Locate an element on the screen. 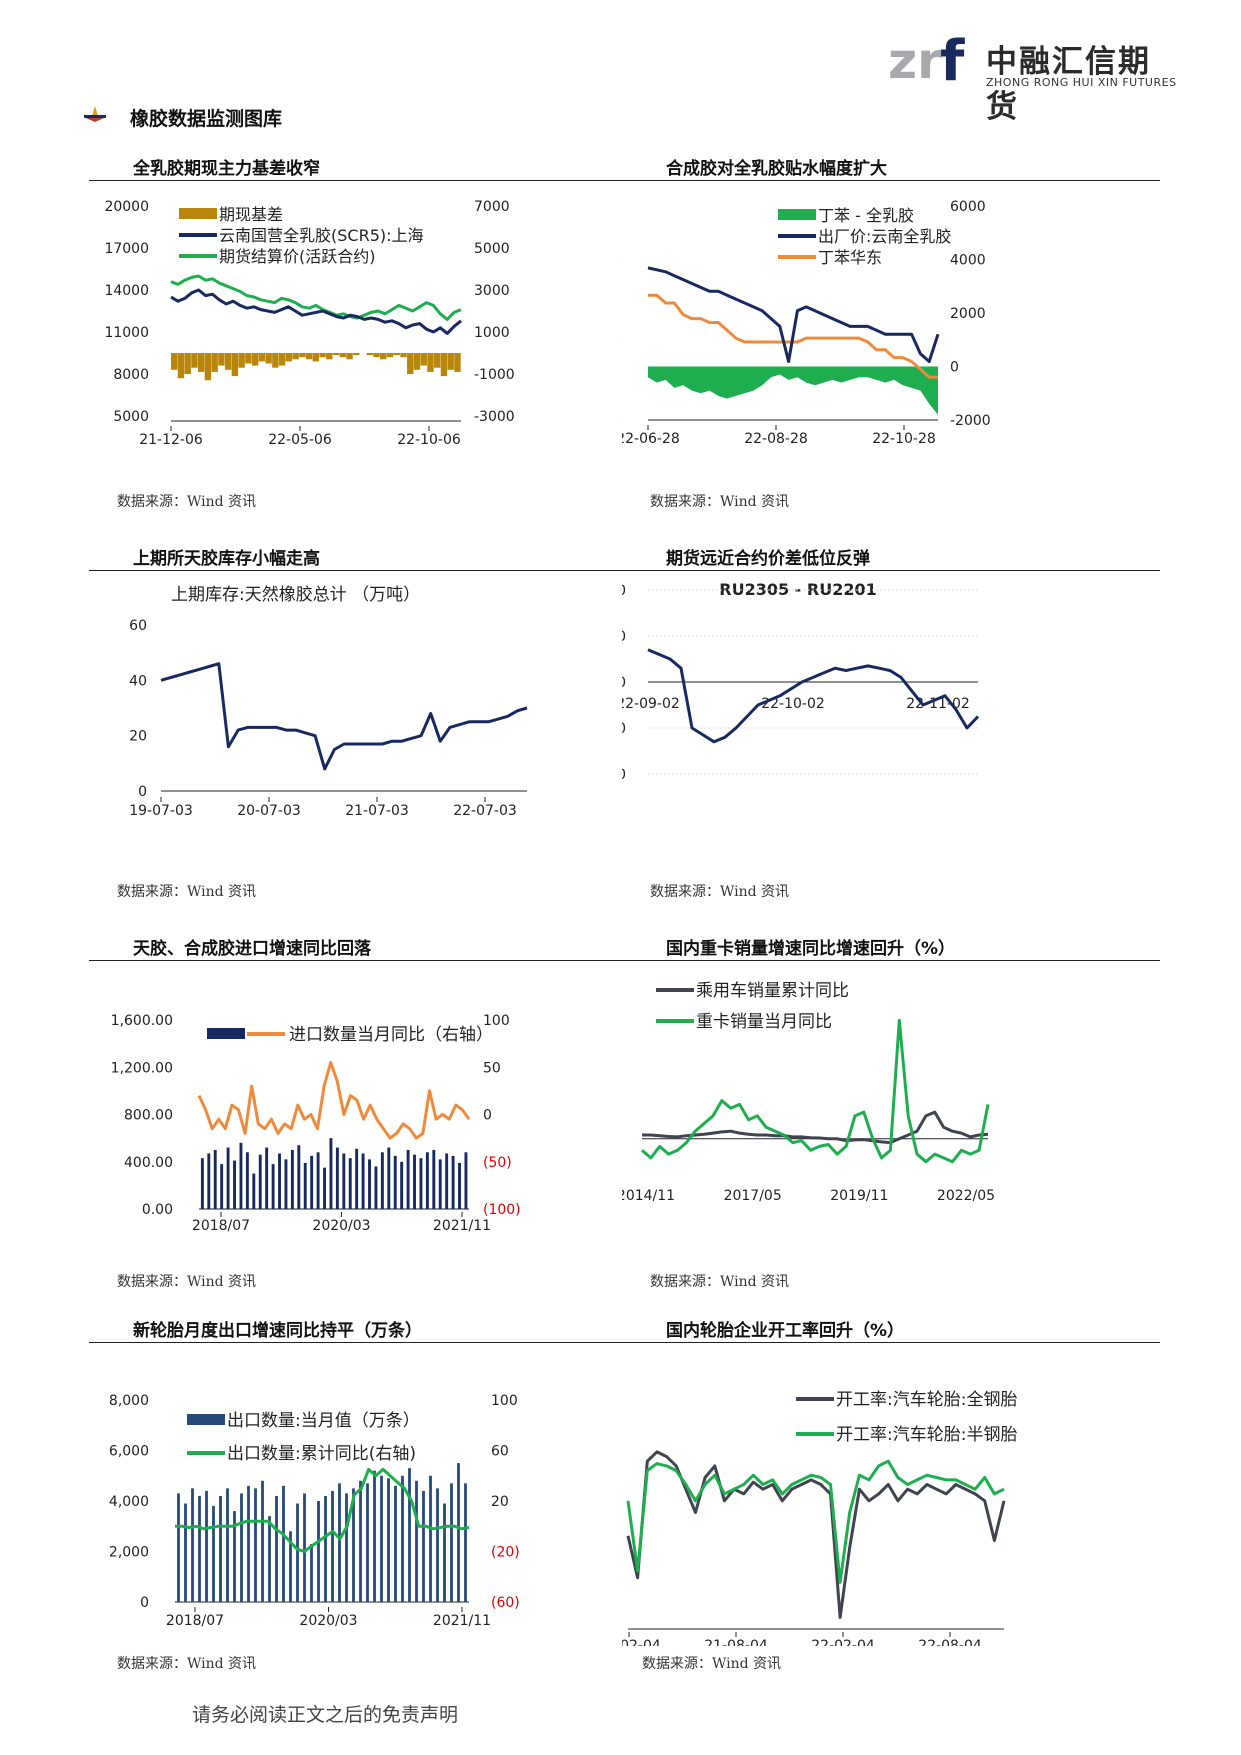 The width and height of the screenshot is (1241, 1755). panel-title: 国内轮胎企业开工率回升（%） is located at coordinates (785, 1331).